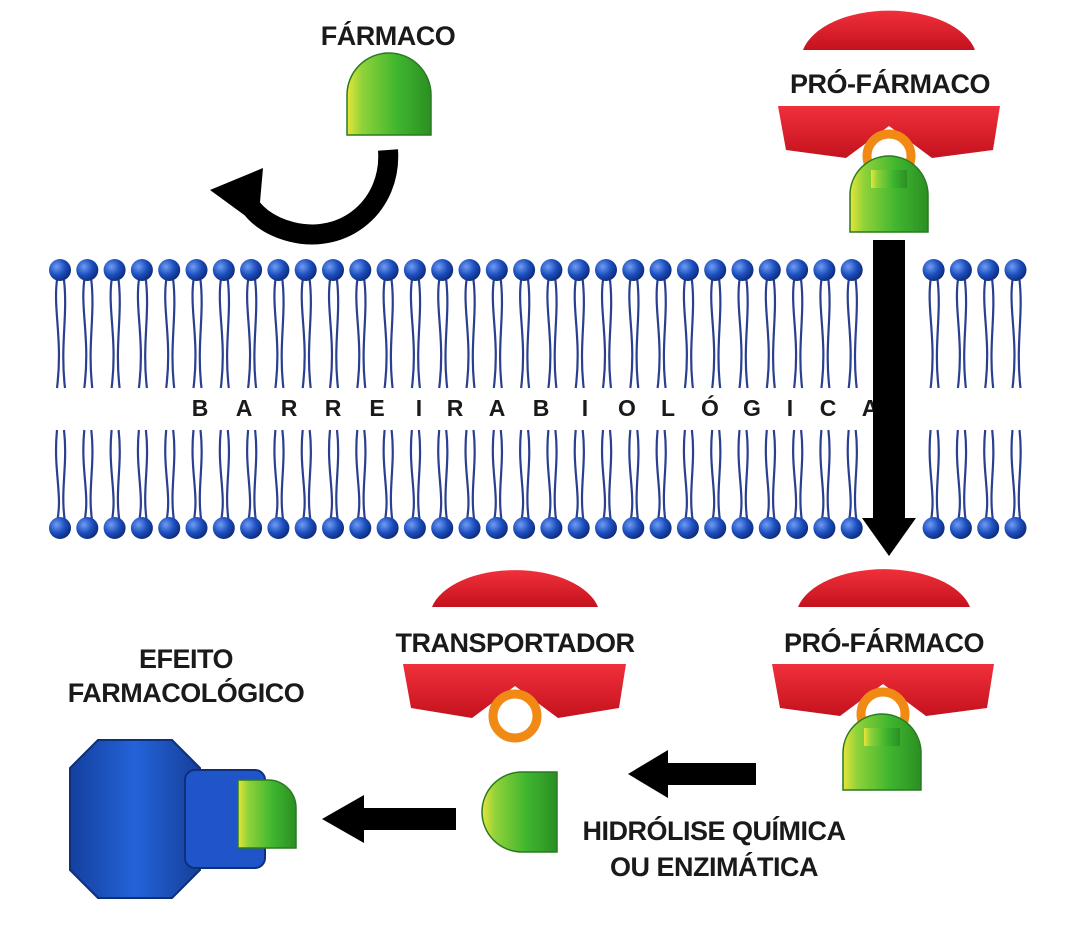  What do you see at coordinates (186, 659) in the screenshot?
I see `efeito-line1: EFEITO` at bounding box center [186, 659].